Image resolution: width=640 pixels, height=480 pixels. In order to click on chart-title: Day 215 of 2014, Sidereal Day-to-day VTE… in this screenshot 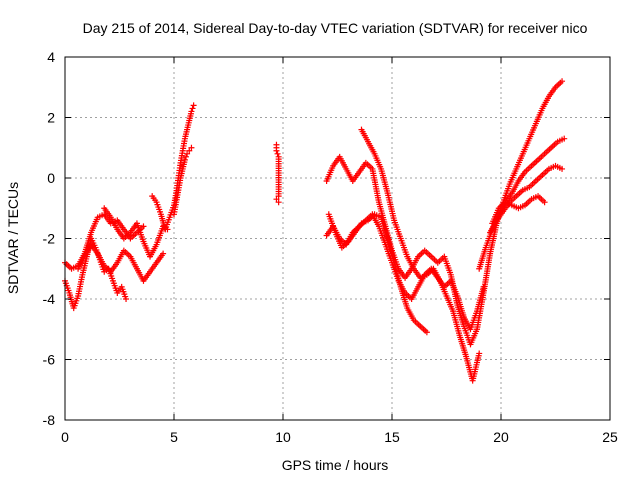, I will do `click(335, 28)`.